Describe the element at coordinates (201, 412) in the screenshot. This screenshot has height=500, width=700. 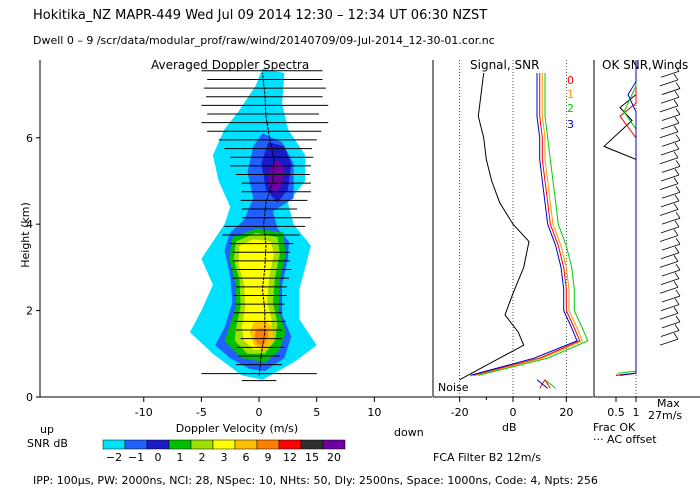
I see `spectra-x-tick-label: -5` at that location.